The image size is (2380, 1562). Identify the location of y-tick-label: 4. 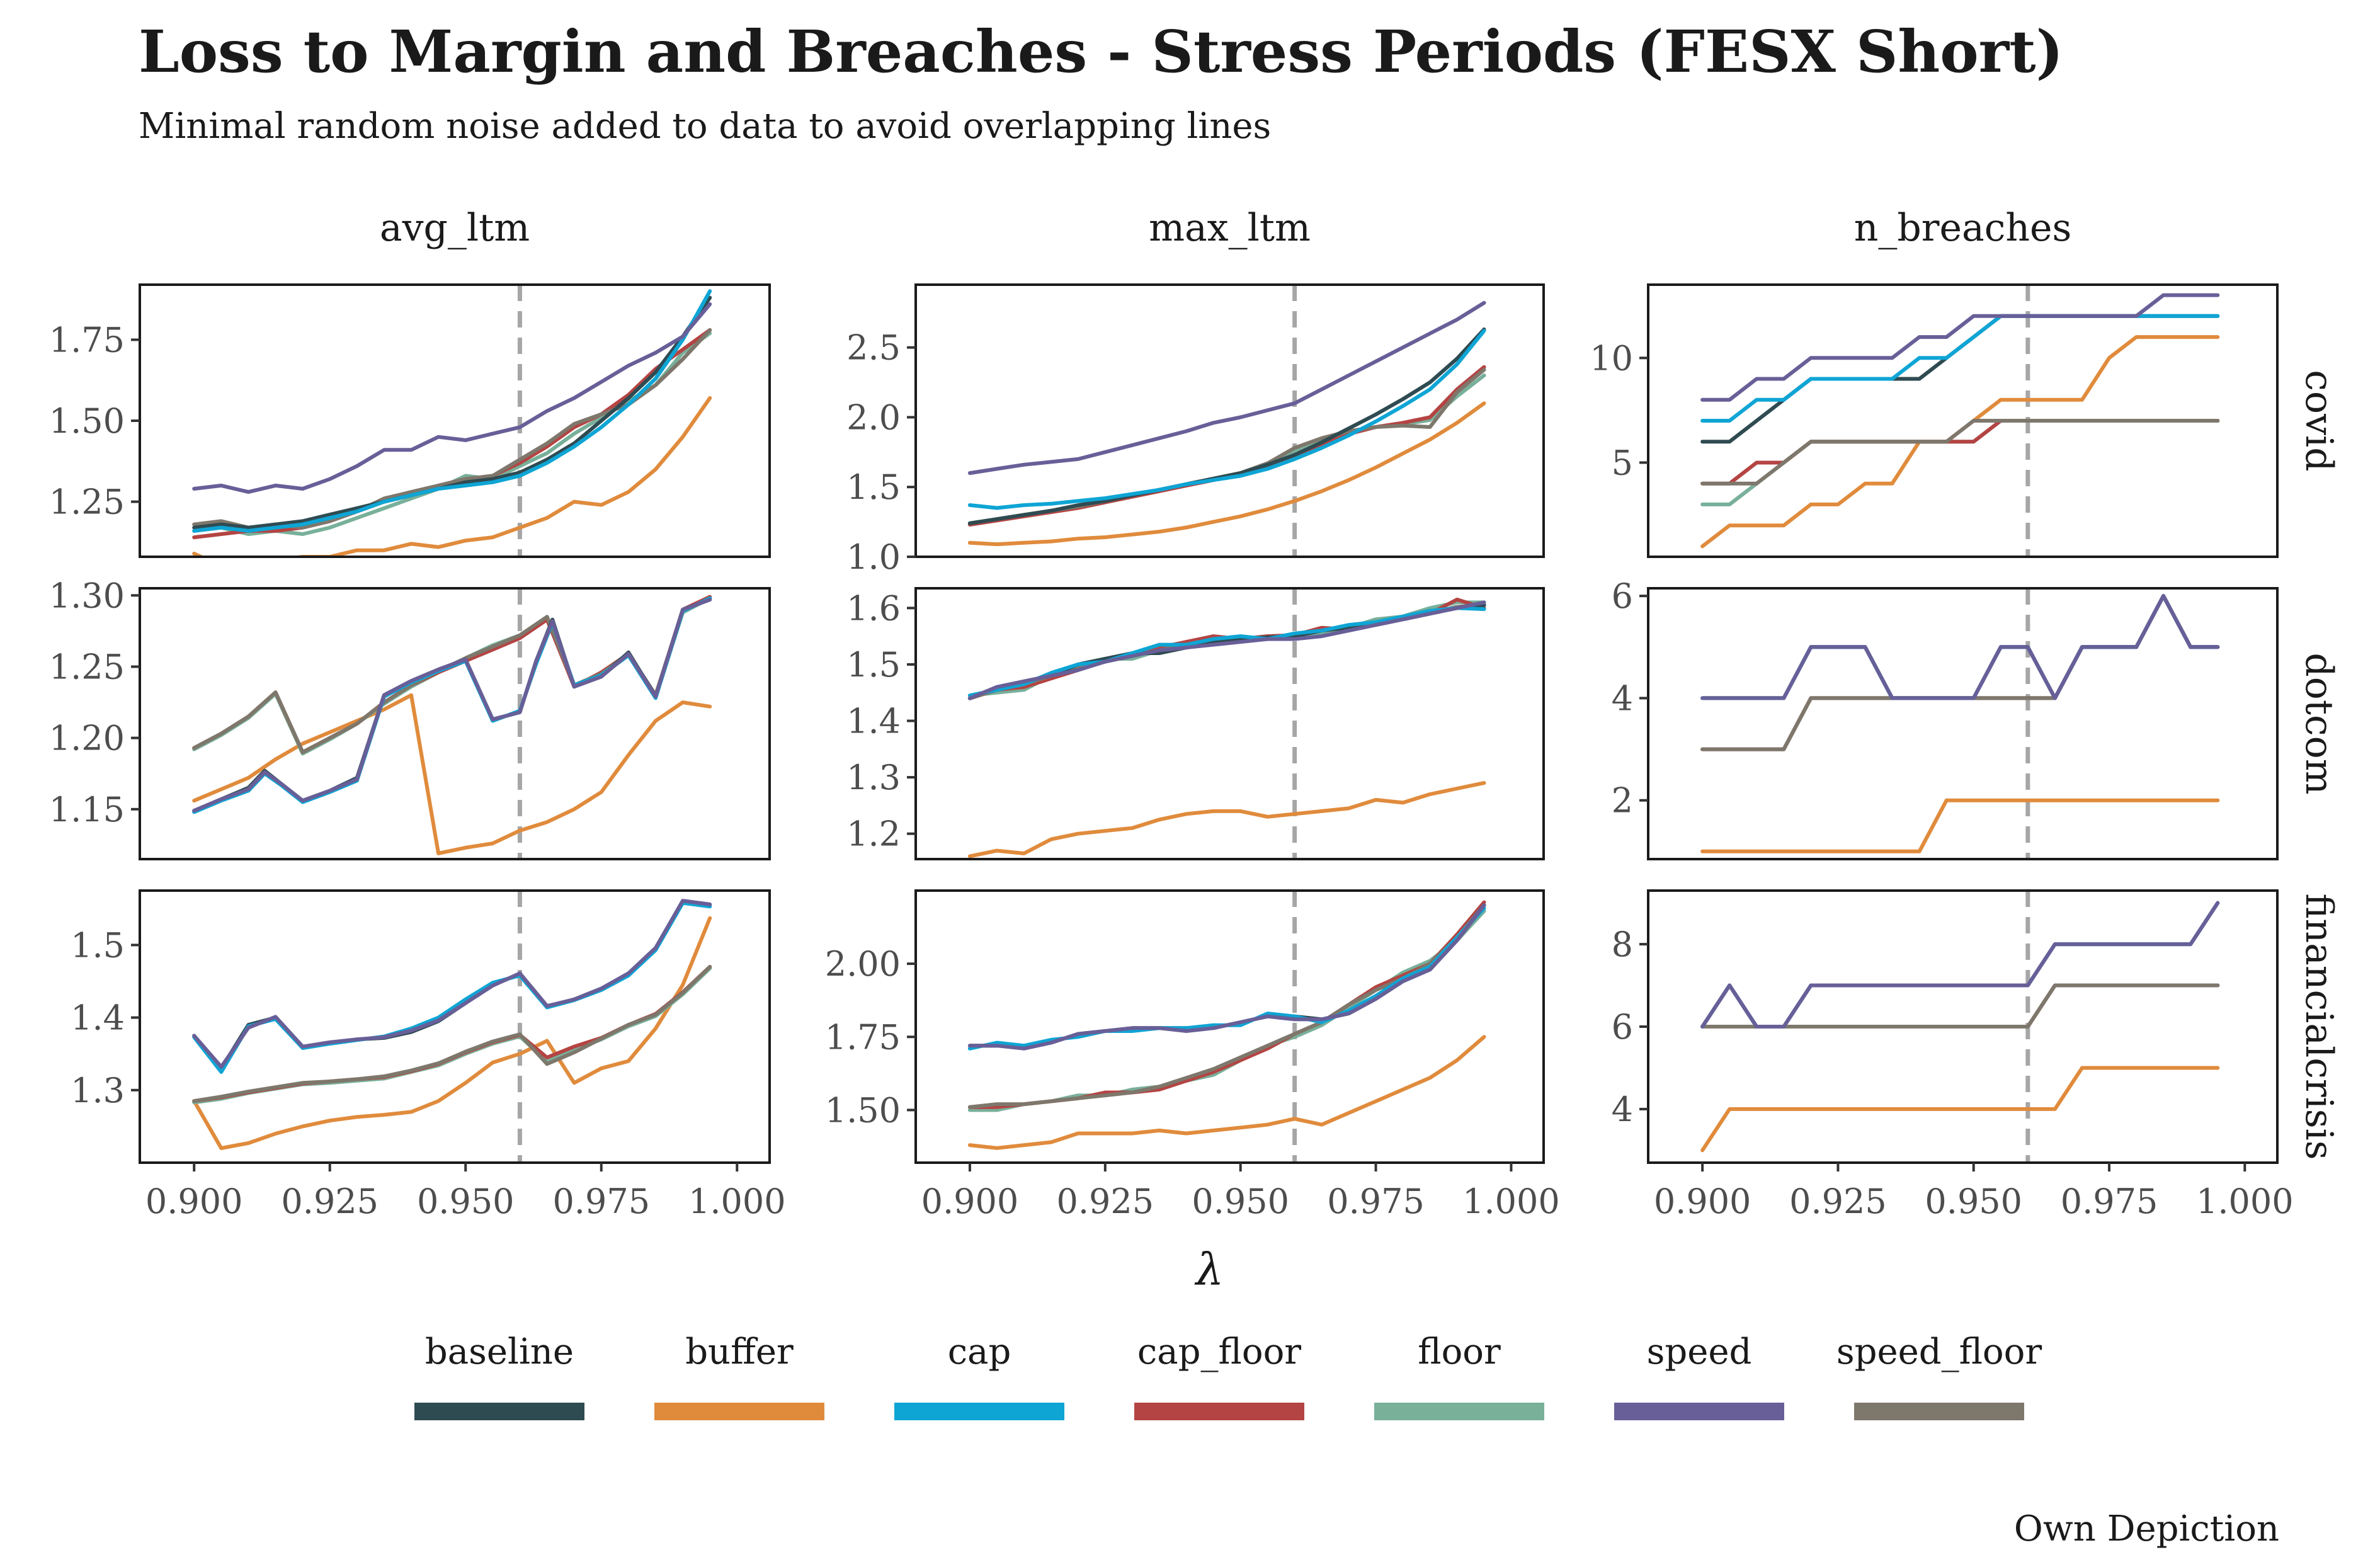
(1622, 1109).